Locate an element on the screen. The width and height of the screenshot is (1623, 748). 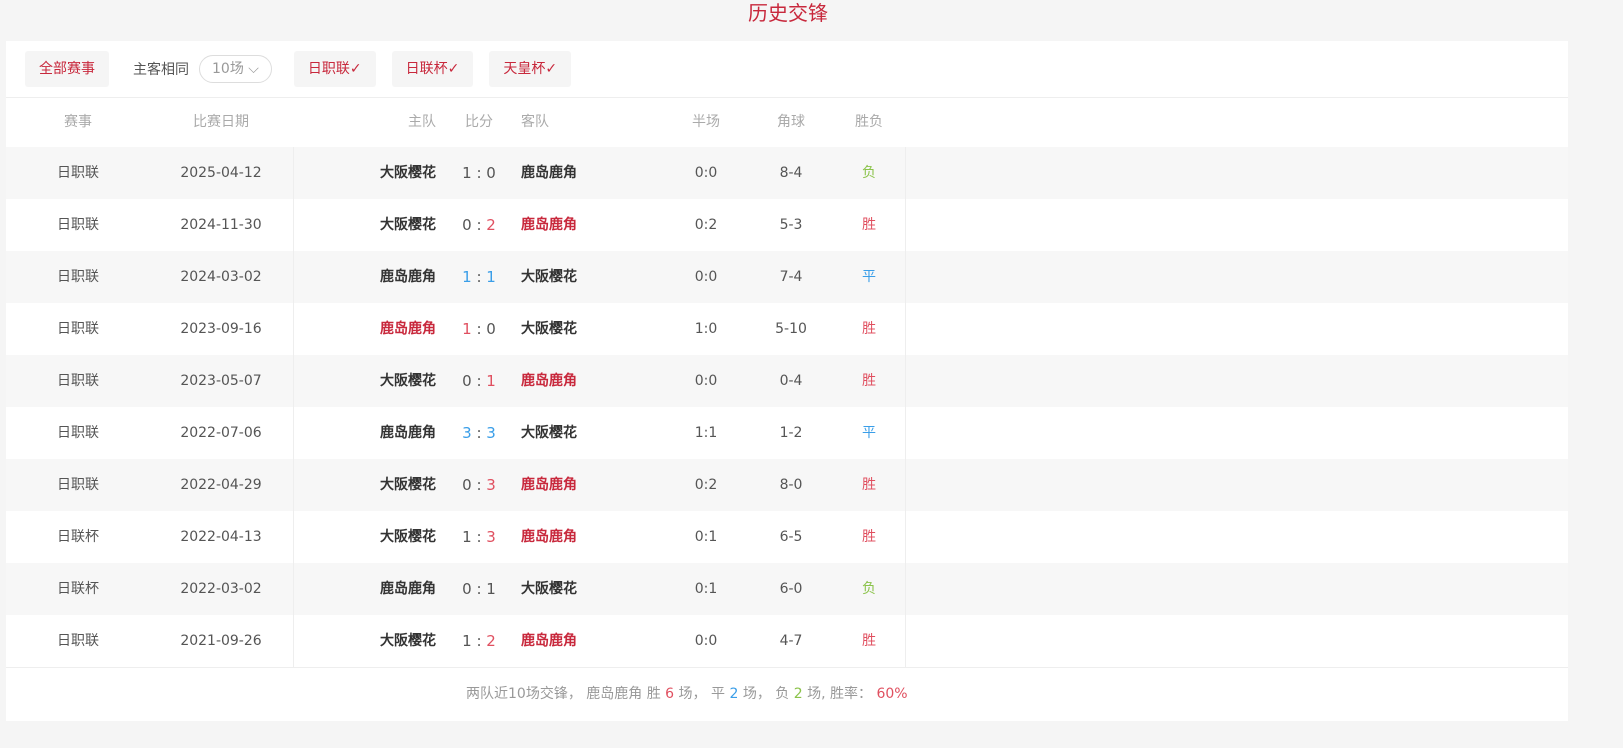
table-row: 日职联 2024-11-30 大阪樱花 0 : 2 鹿岛鹿角 0:2 5-3 胜 is located at coordinates (787, 225).